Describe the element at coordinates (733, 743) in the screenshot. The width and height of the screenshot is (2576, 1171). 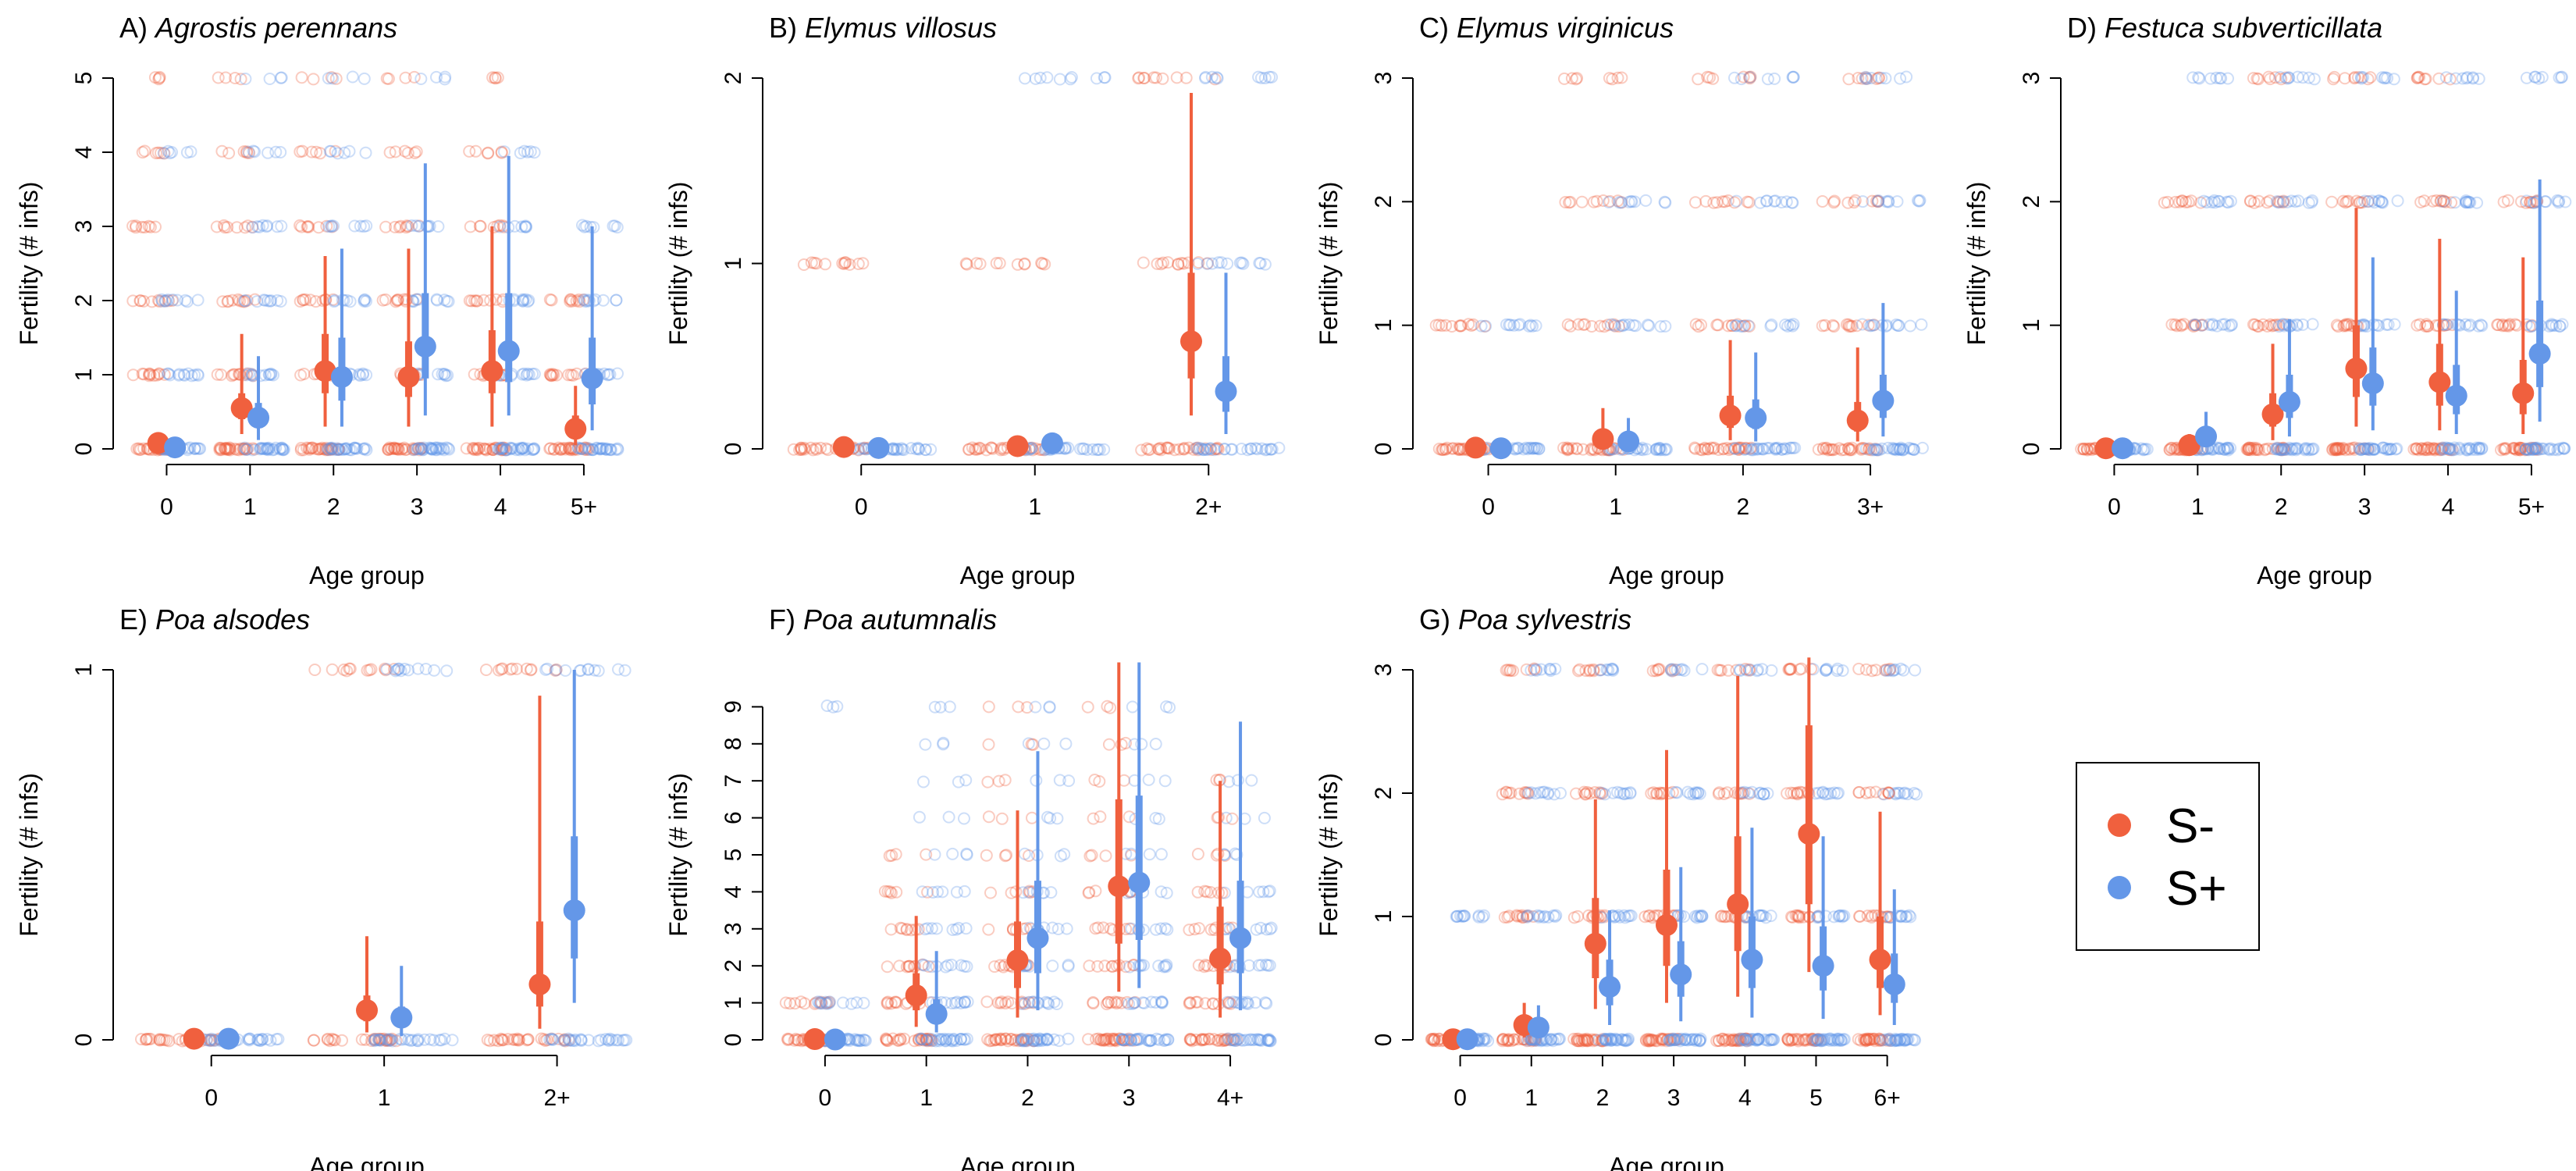
I see `y-tick-label: 8` at that location.